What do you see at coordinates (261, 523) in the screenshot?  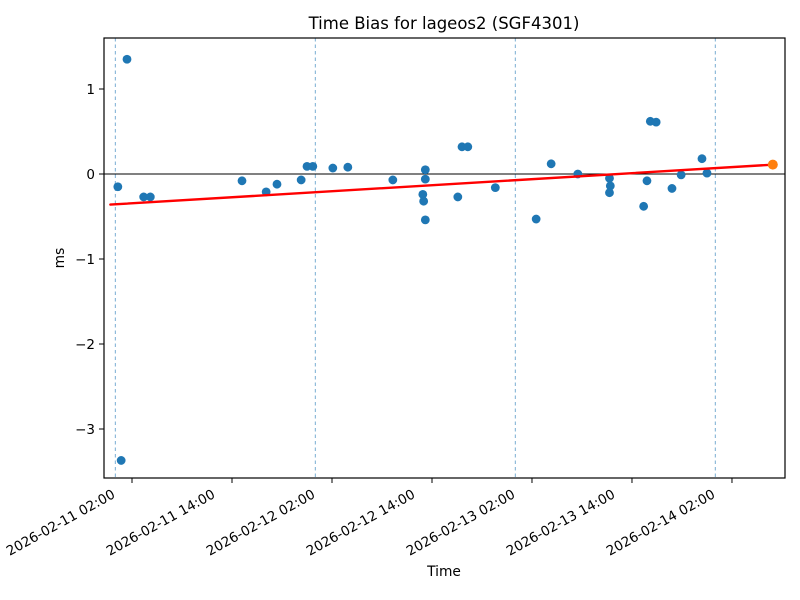 I see `x-tick-label: 2026-02-12 02:00` at bounding box center [261, 523].